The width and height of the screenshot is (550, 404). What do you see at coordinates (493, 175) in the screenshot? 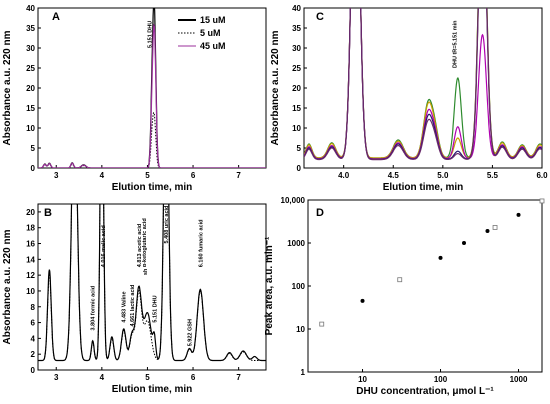
I see `x-tick-label: 5.5` at bounding box center [493, 175].